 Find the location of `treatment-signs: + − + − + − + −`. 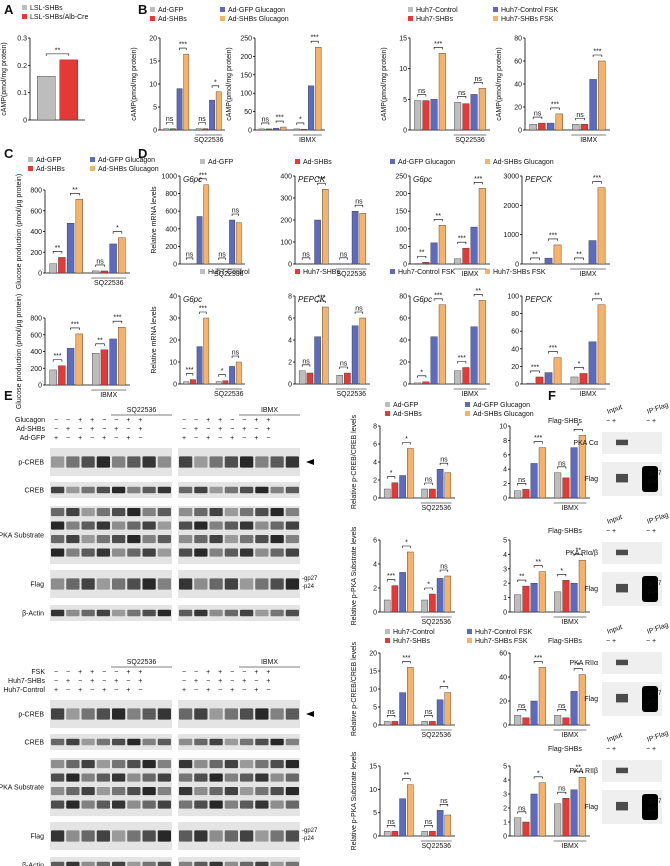

treatment-signs: + − + − + − + − is located at coordinates (99, 690).